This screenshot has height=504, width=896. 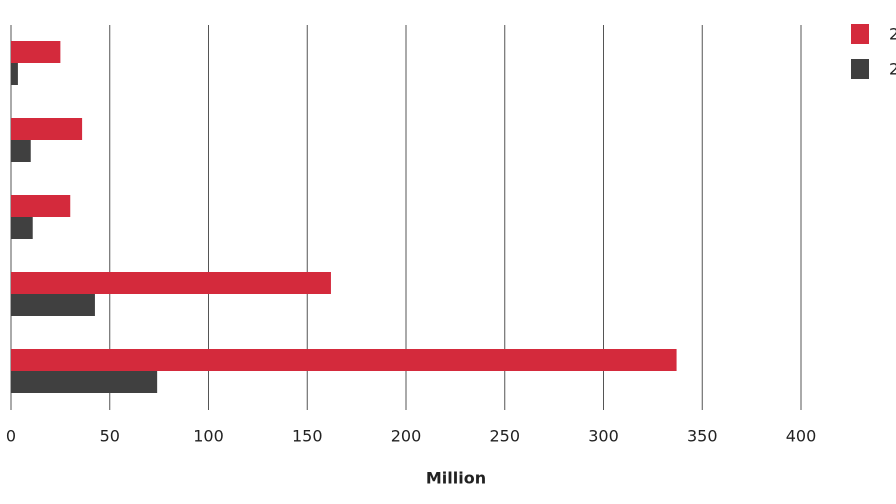 What do you see at coordinates (307, 436) in the screenshot?
I see `x-tick-label: 150` at bounding box center [307, 436].